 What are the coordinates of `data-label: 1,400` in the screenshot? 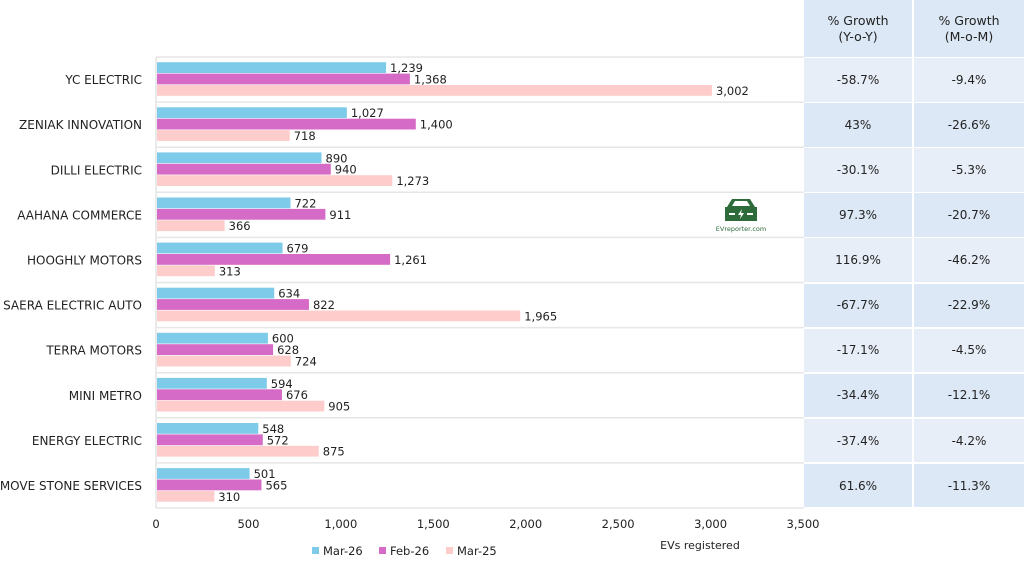 It's located at (436, 125).